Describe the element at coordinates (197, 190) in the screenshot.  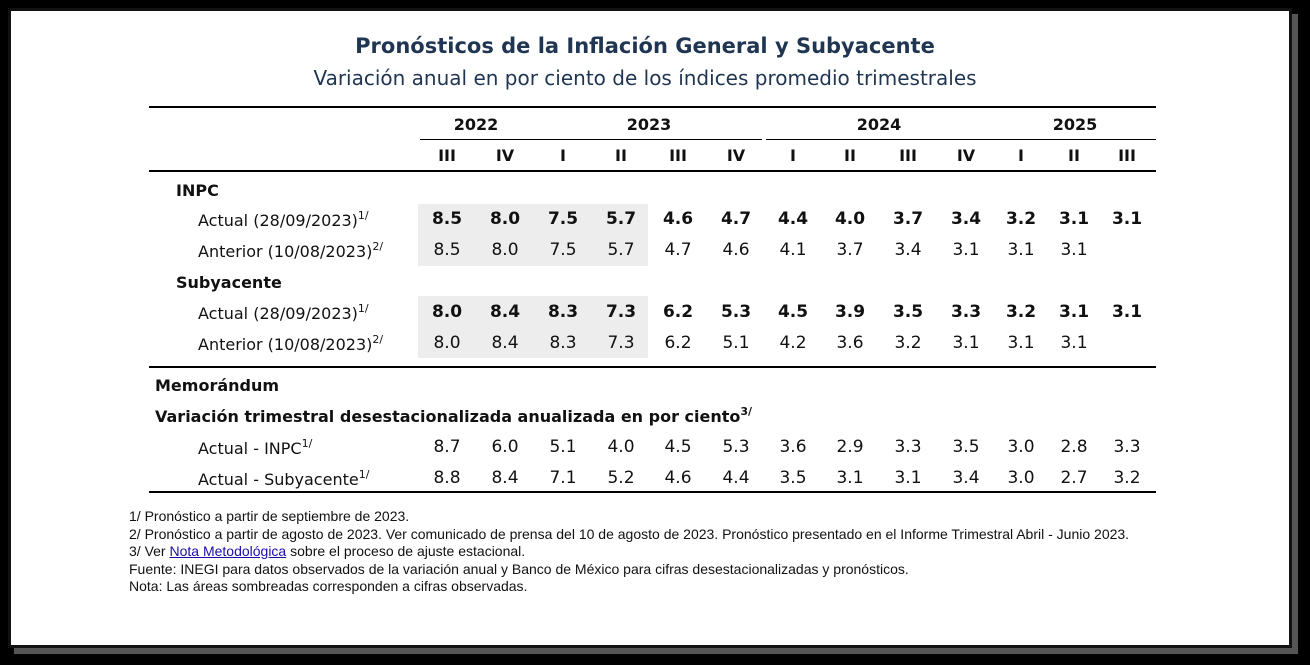
I see `section-inpc: INPC` at that location.